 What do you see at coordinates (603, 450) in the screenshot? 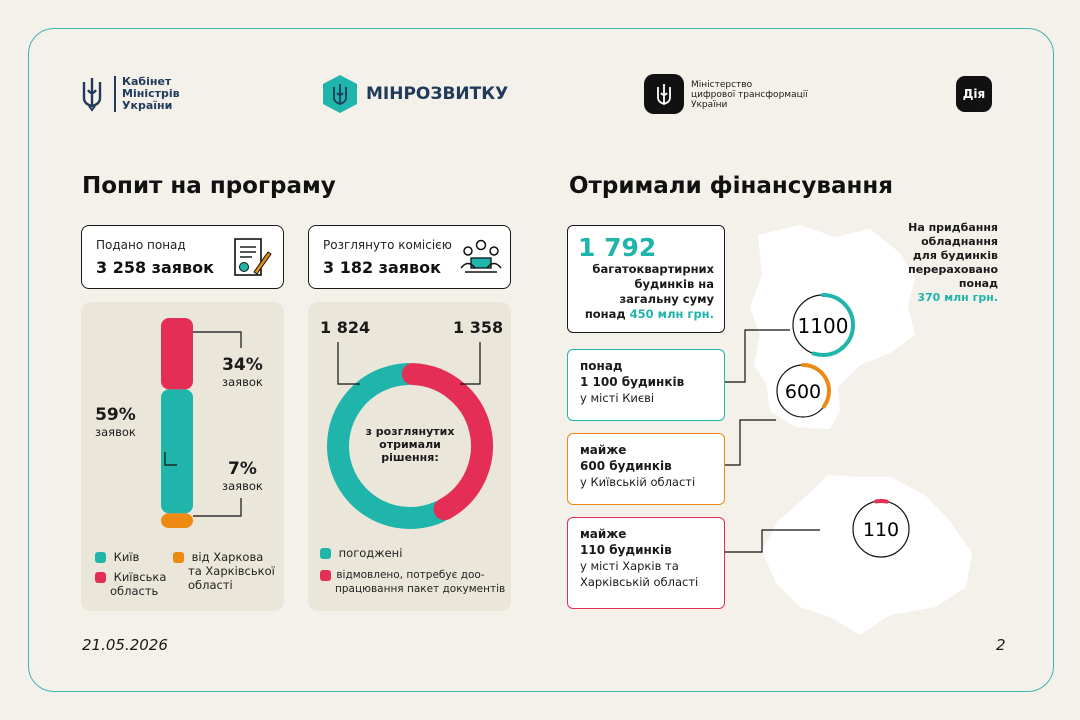
I see `oblast-line: майже` at bounding box center [603, 450].